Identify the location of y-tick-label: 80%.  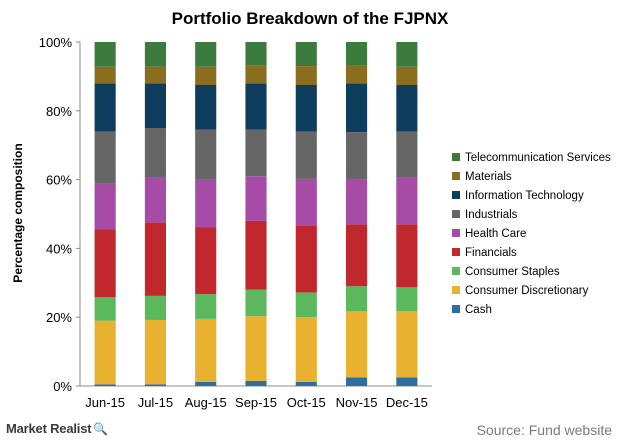
(59, 111).